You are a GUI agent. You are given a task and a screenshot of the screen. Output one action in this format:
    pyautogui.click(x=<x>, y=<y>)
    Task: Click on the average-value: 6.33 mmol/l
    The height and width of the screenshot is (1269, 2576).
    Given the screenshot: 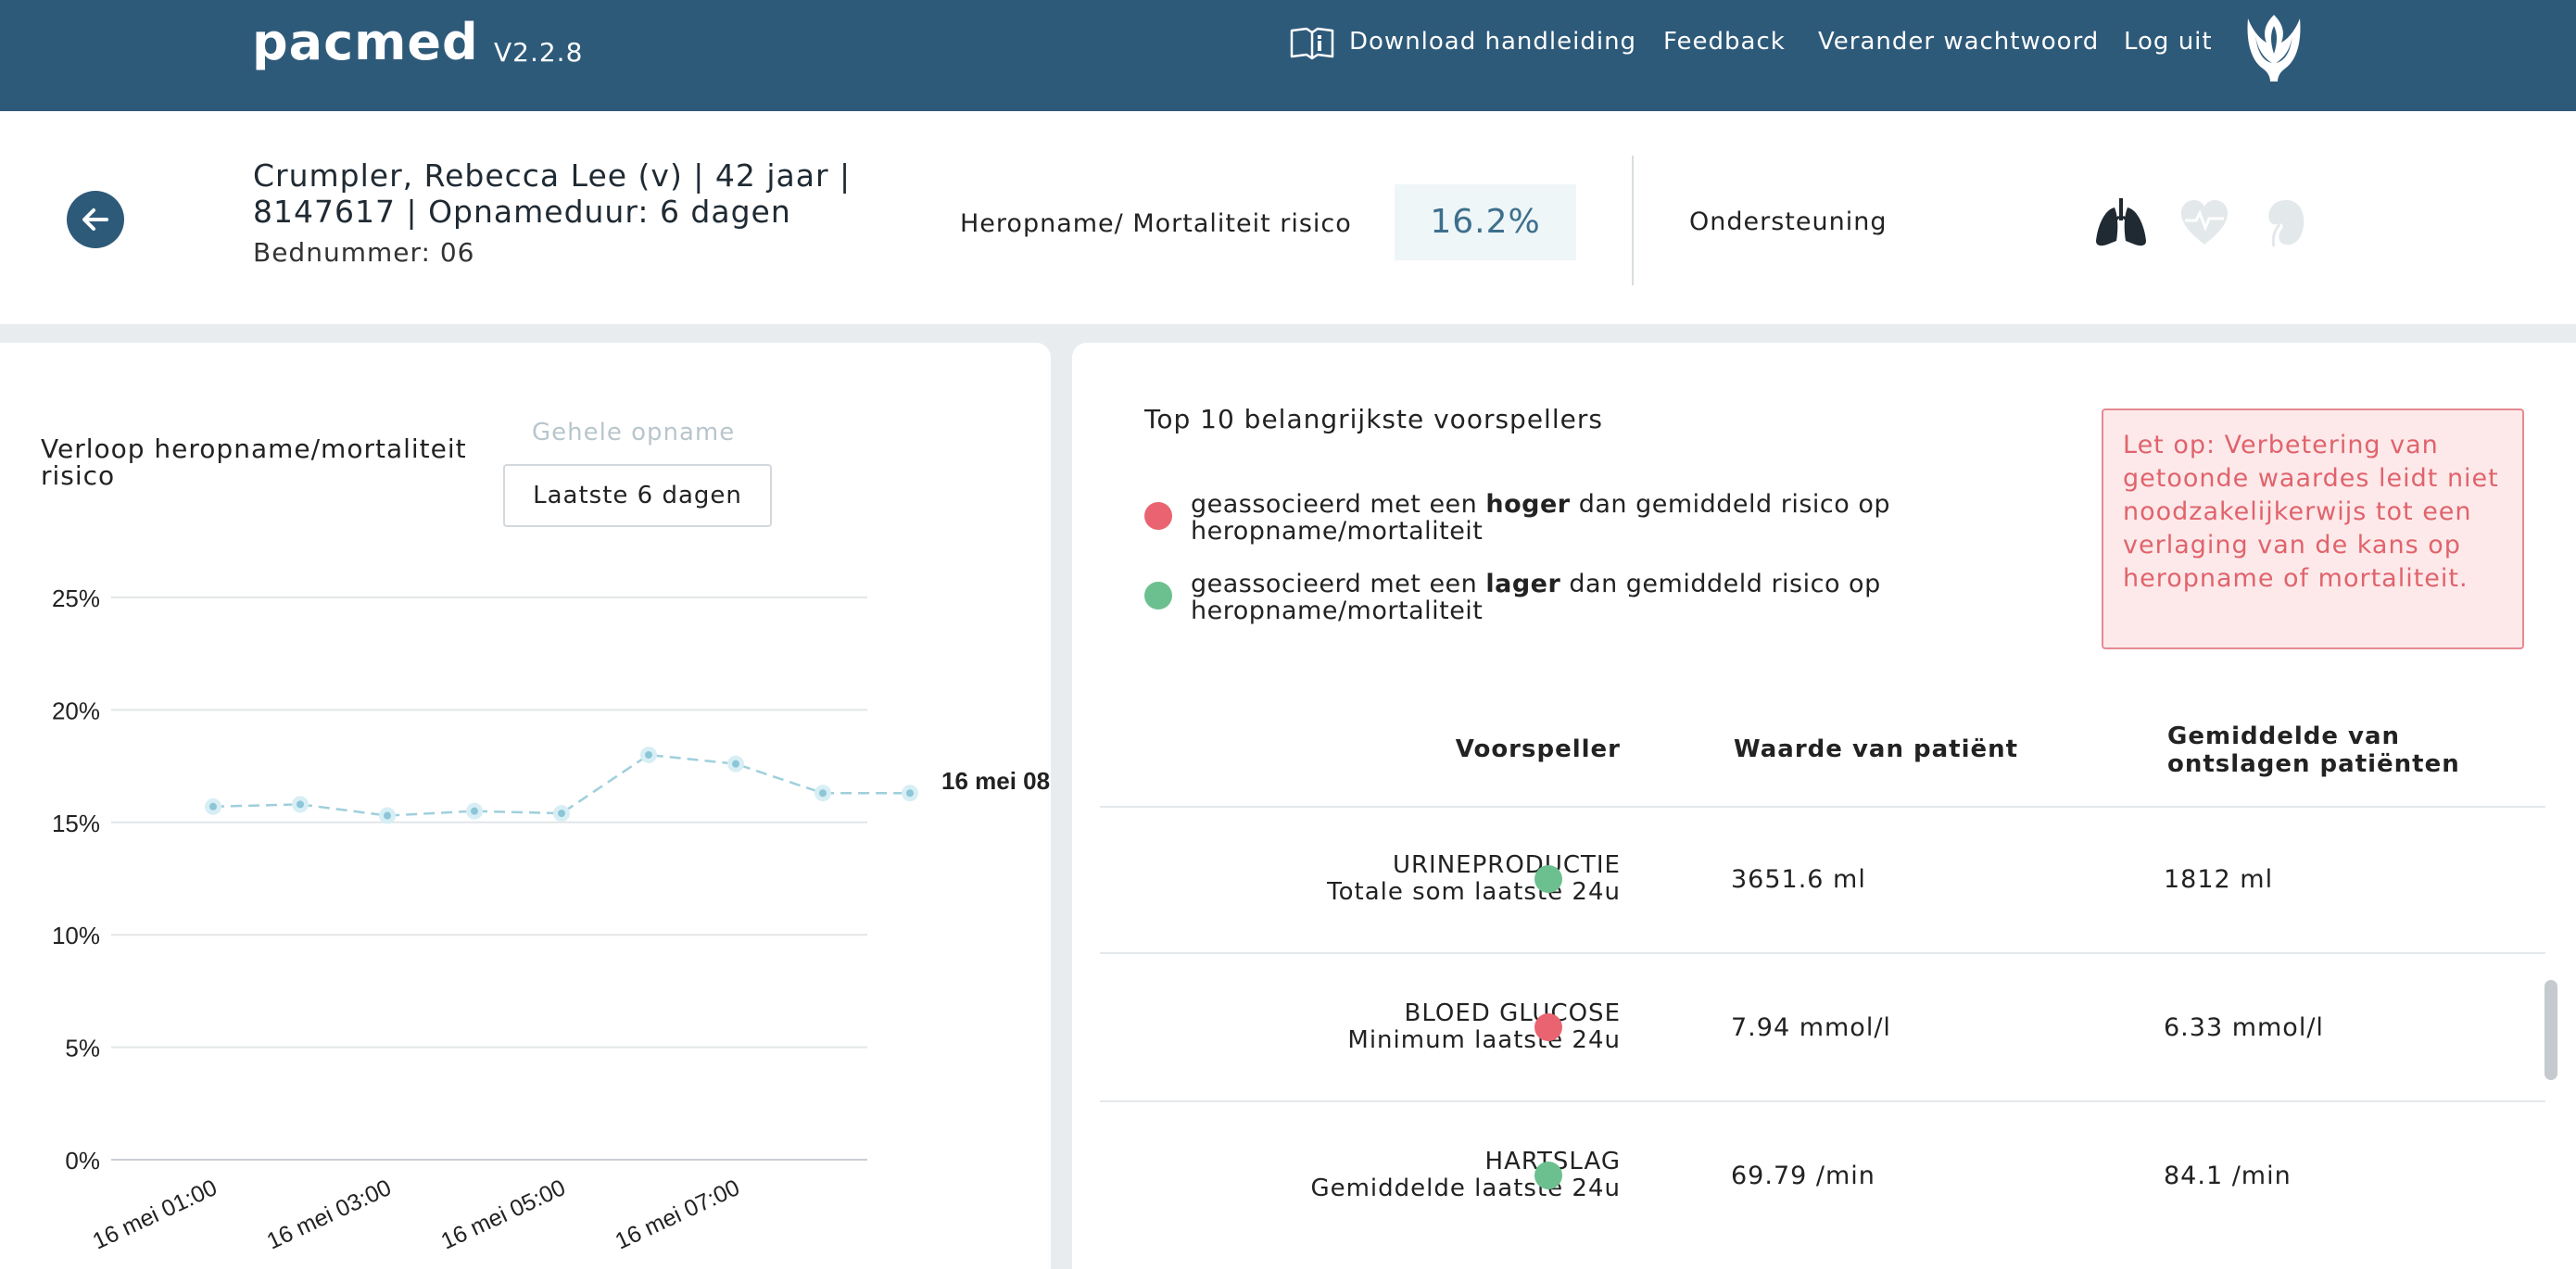 What is the action you would take?
    pyautogui.click(x=2244, y=1027)
    